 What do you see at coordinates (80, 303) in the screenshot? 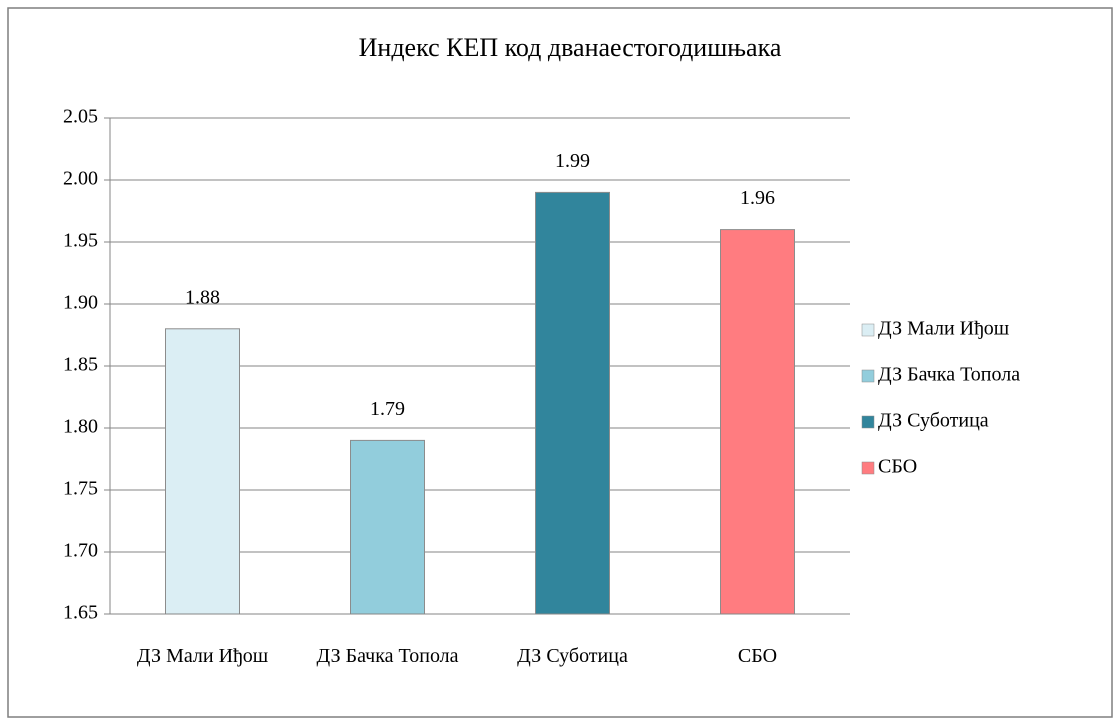
I see `y-tick-label: 1.90` at bounding box center [80, 303].